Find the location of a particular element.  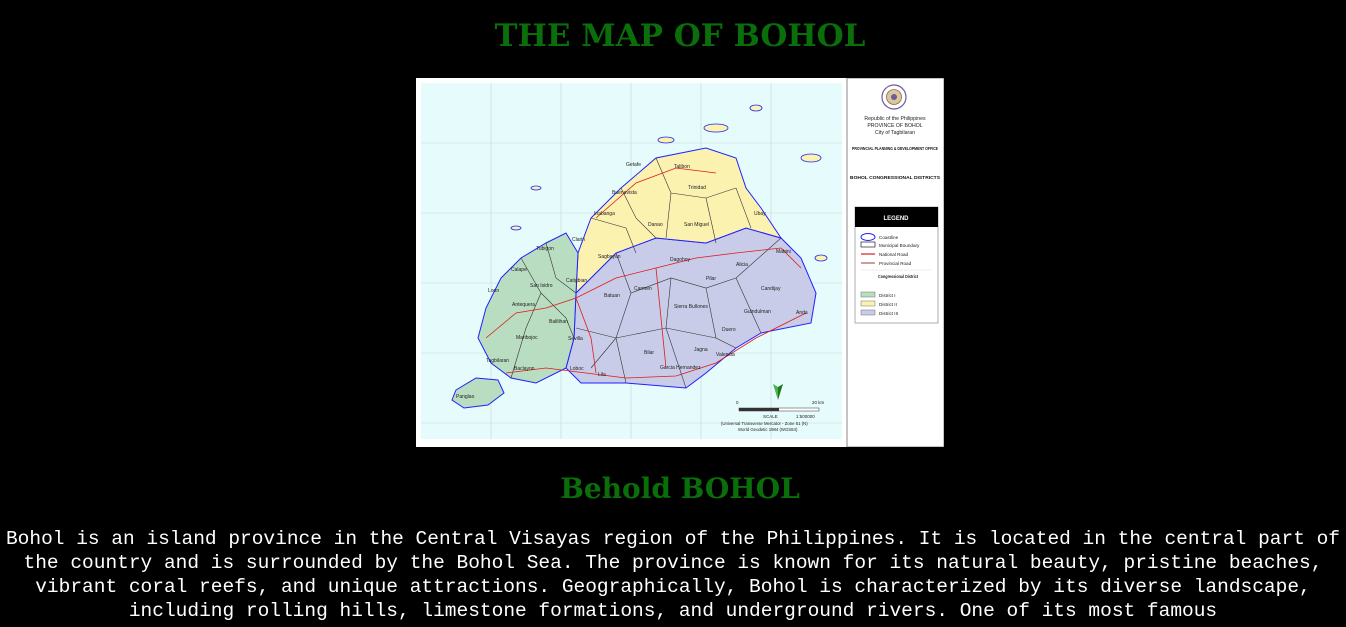

town-label: Lila is located at coordinates (602, 375).